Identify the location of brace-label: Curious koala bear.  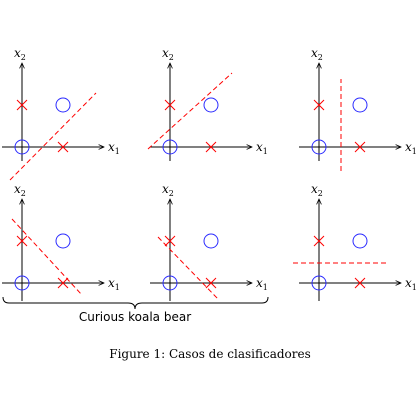
(135, 317).